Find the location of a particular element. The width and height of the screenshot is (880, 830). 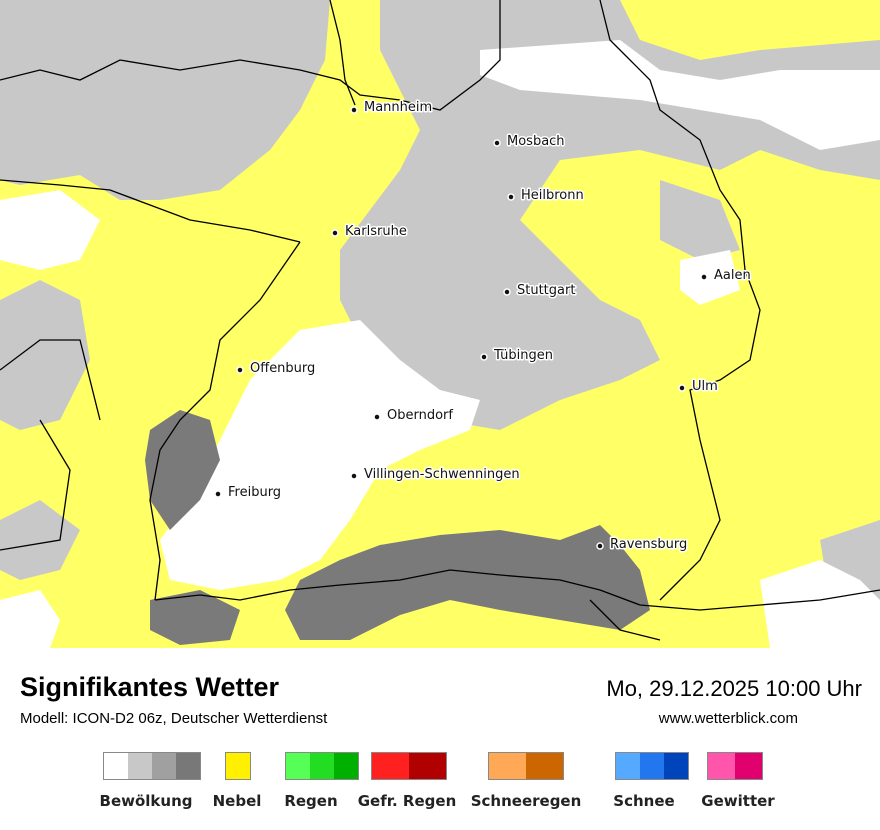

city-karlsruhe: Karlsruhe is located at coordinates (369, 232).